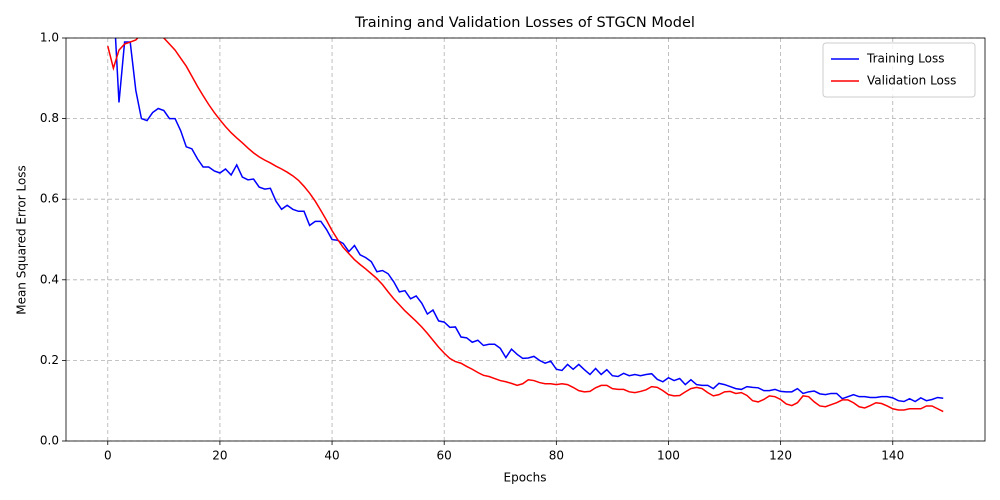 This screenshot has width=1000, height=500. What do you see at coordinates (49, 199) in the screenshot?
I see `y-tick-label: 0.6` at bounding box center [49, 199].